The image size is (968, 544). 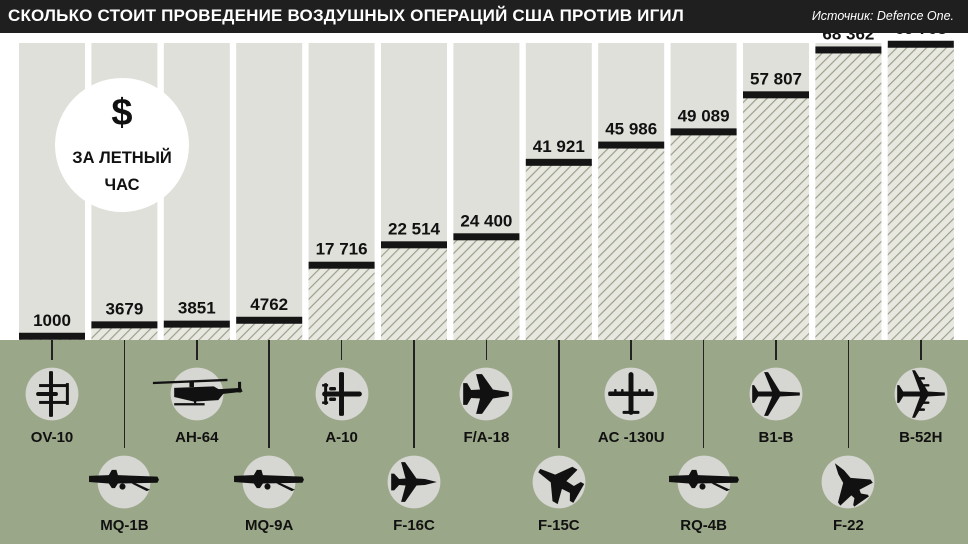 What do you see at coordinates (414, 525) in the screenshot?
I see `aircraft-label: F-16C` at bounding box center [414, 525].